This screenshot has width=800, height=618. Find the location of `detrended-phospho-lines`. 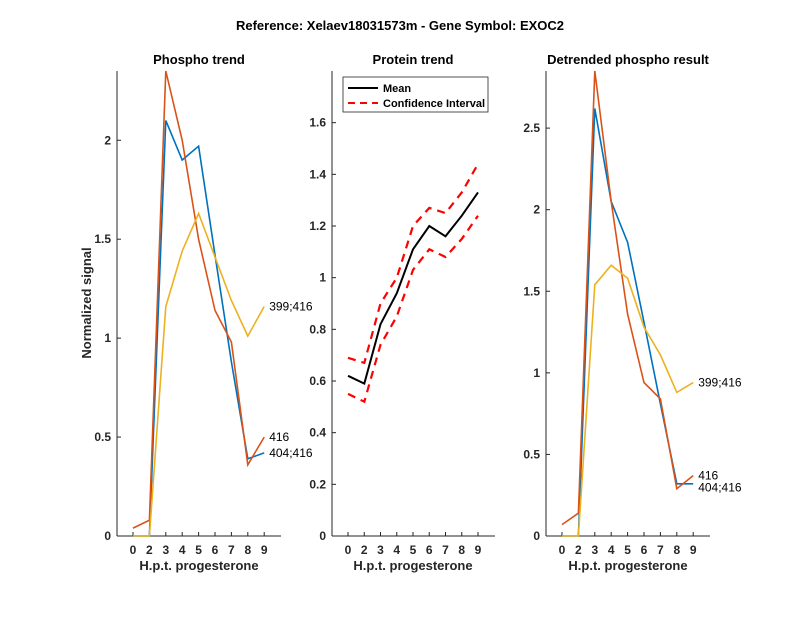

detrended-phospho-lines is located at coordinates (627, 303).